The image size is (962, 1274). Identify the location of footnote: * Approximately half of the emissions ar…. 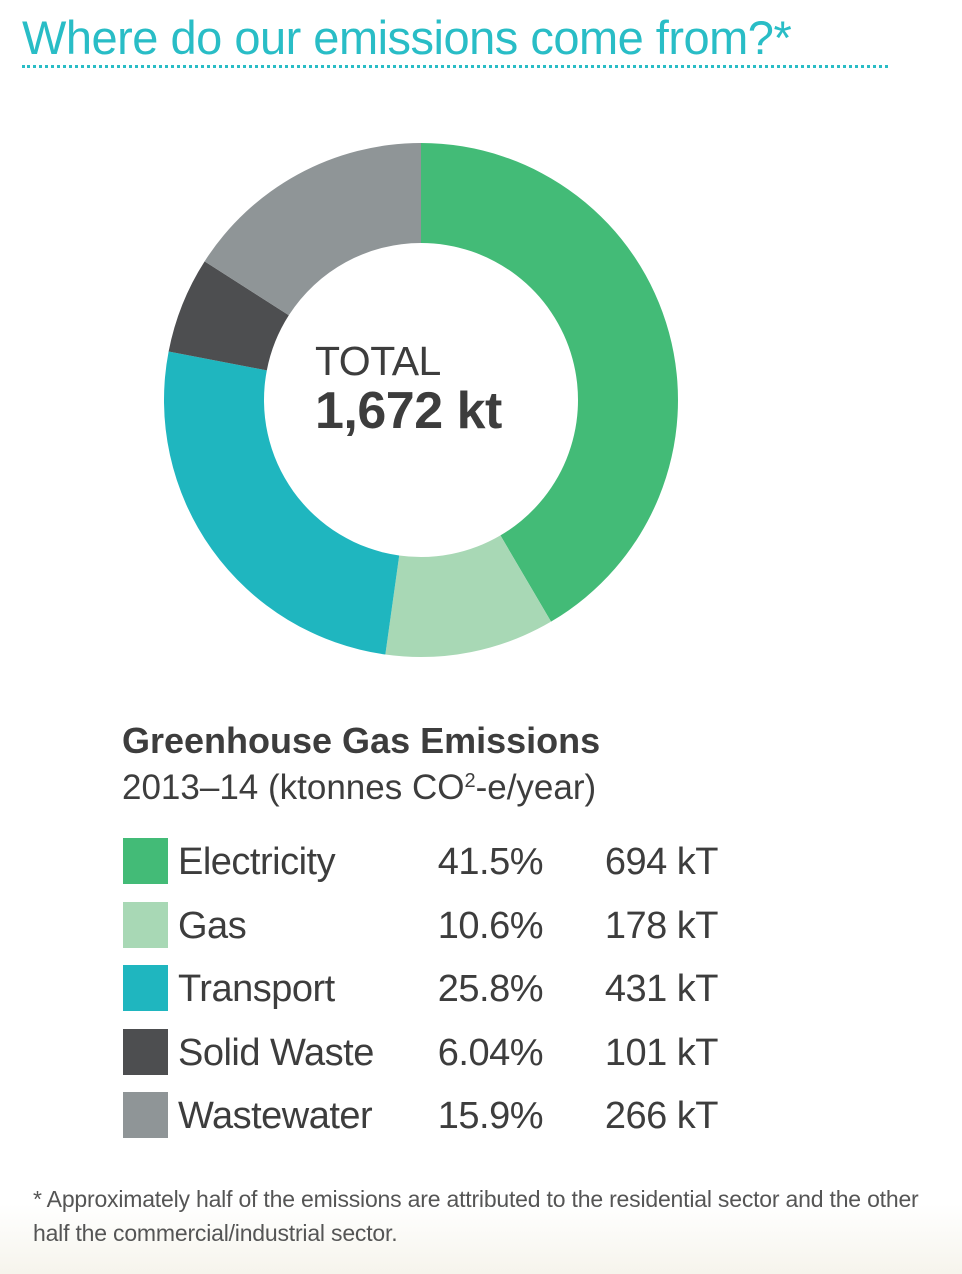
(476, 1216).